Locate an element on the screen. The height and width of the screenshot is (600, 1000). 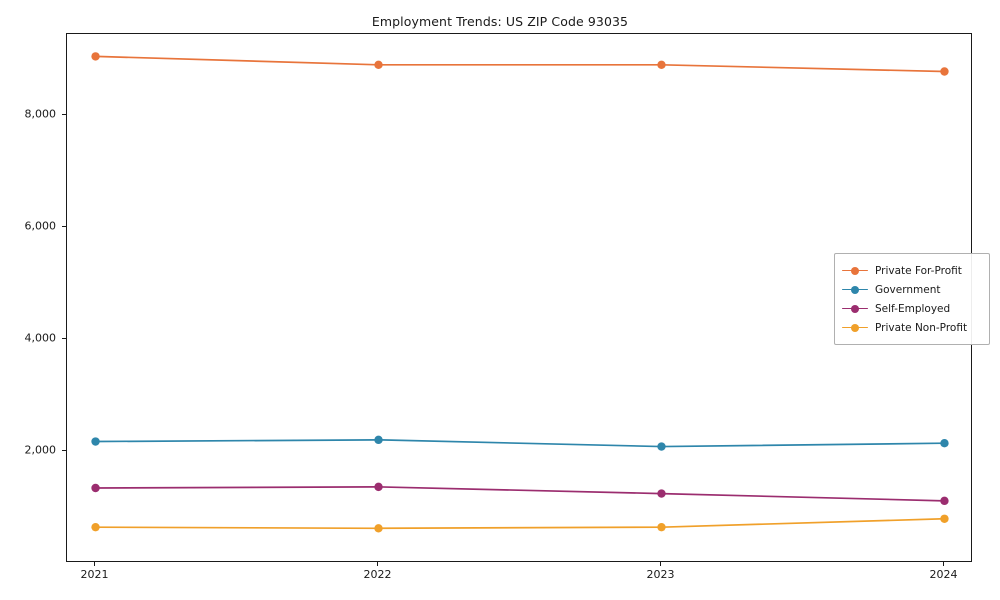
series-government is located at coordinates (520, 443).